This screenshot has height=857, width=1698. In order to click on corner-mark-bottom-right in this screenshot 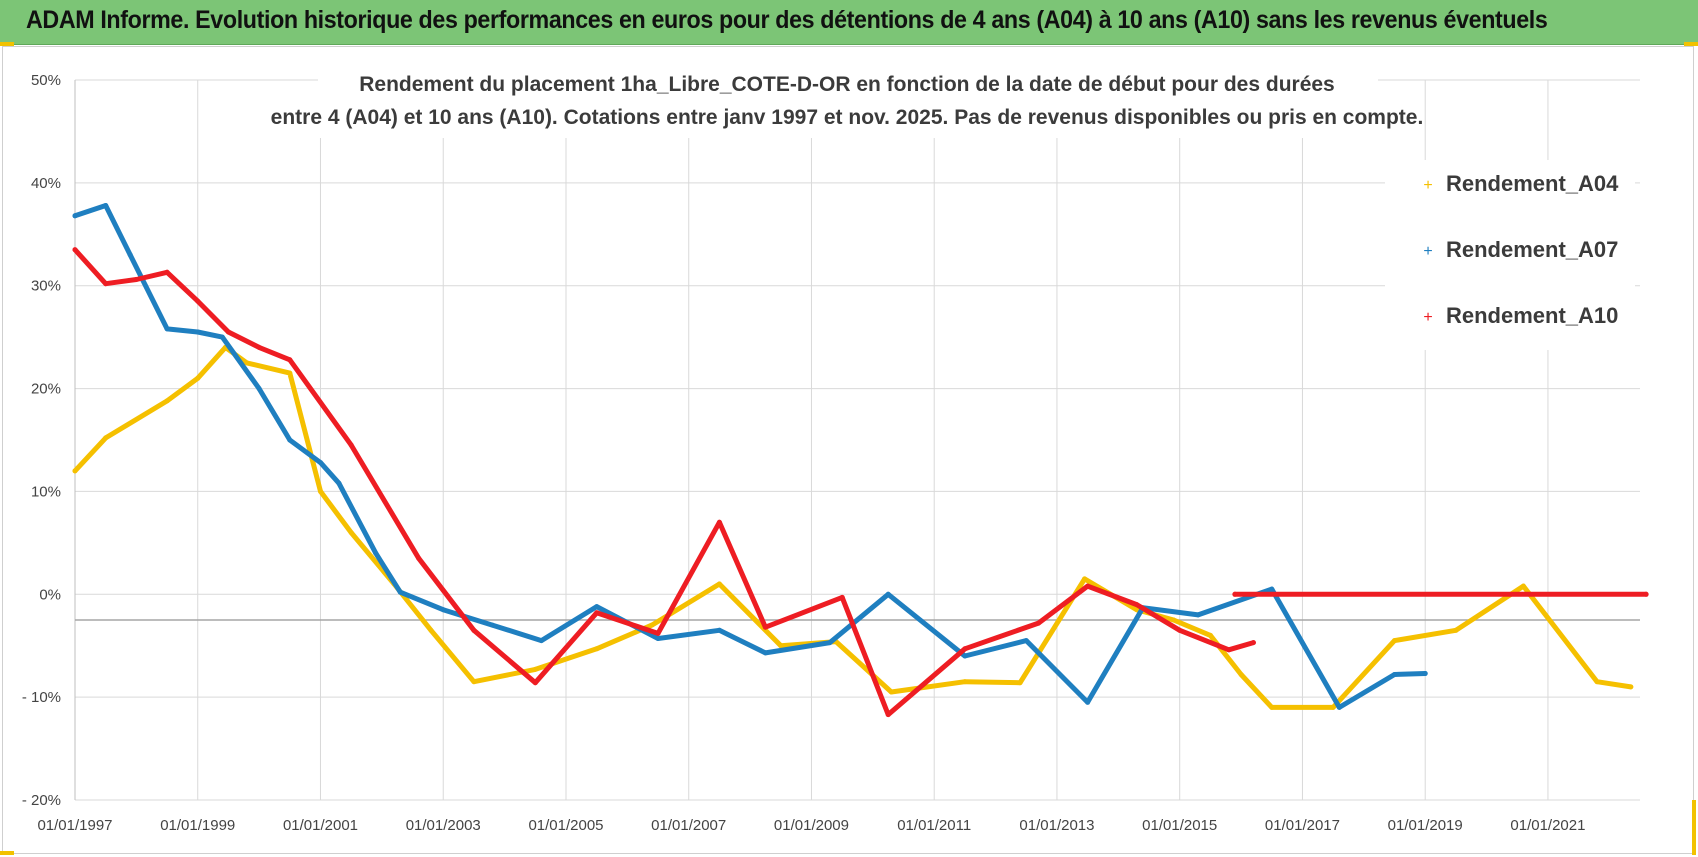, I will do `click(1694, 827)`.